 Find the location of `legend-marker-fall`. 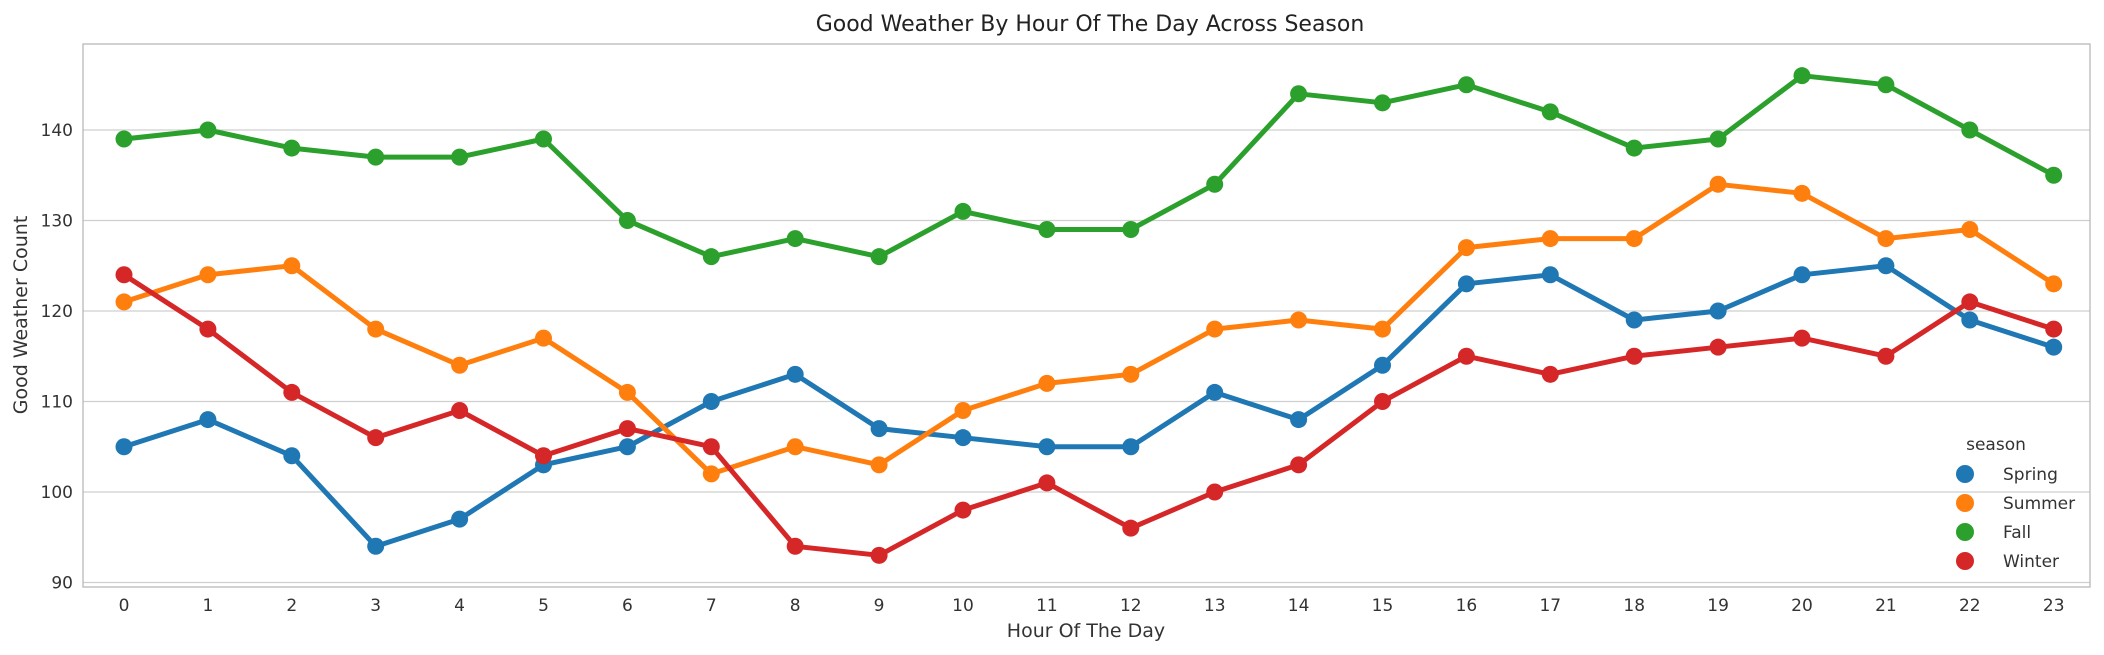

legend-marker-fall is located at coordinates (1965, 532).